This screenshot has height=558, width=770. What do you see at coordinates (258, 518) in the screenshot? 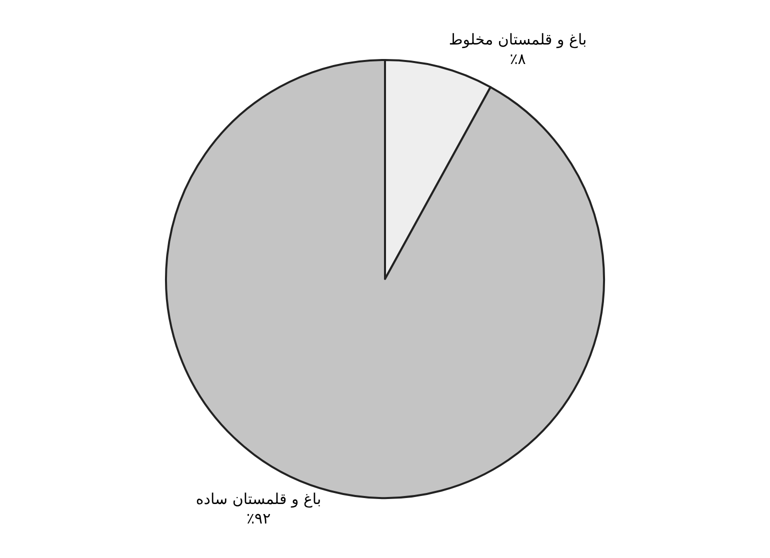
I see `data-label: ٪۹۲` at bounding box center [258, 518].